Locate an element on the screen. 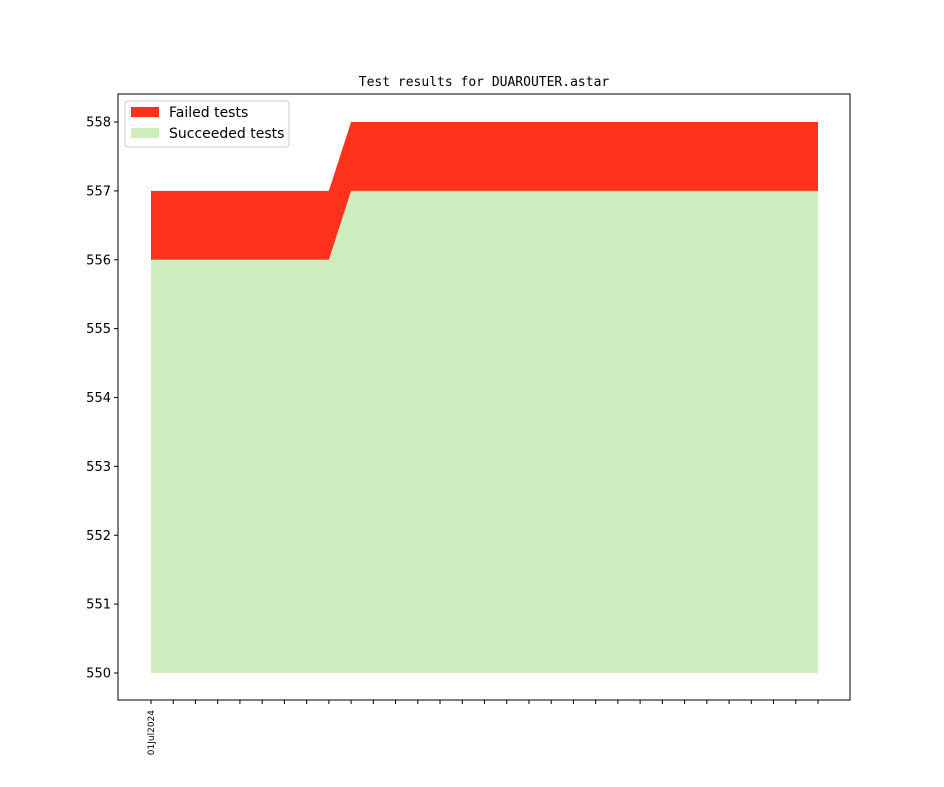  legend-box is located at coordinates (207, 124).